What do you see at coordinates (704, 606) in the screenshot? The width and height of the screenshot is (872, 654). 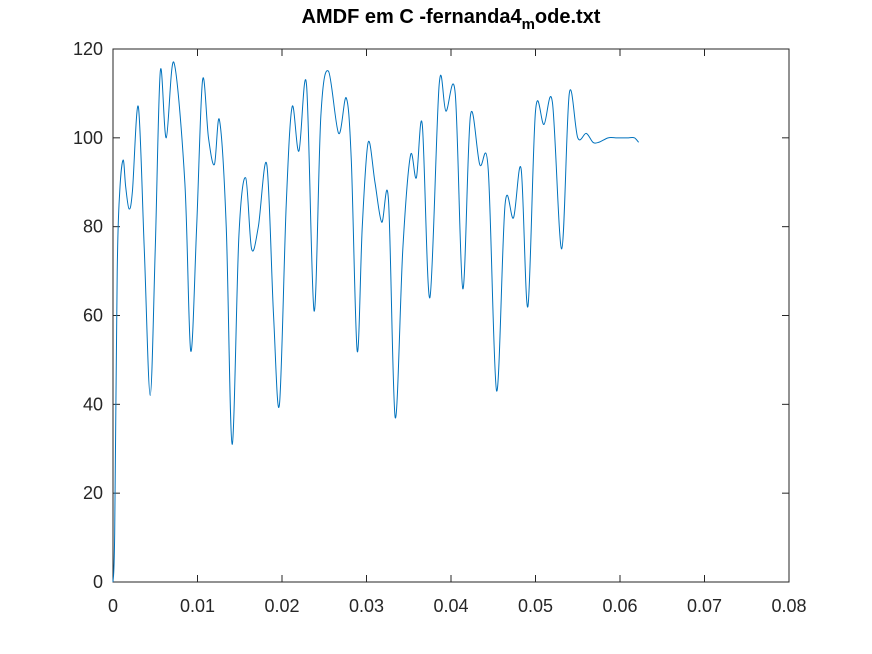 I see `x-tick-label: 0.07` at bounding box center [704, 606].